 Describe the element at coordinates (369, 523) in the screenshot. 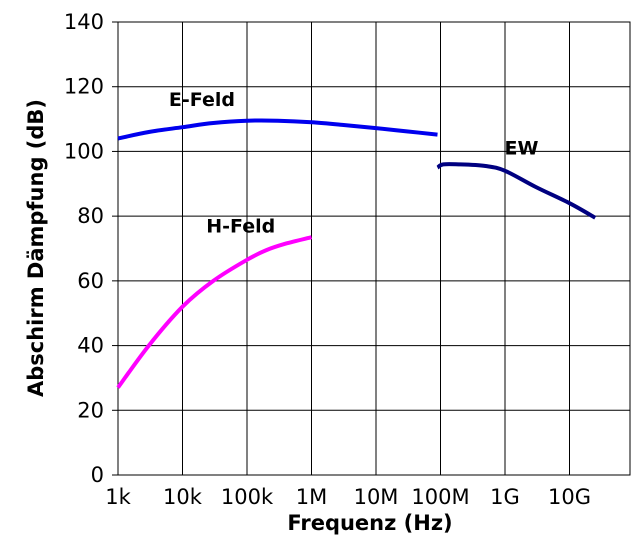

I see `x-axis-title: Frequenz (Hz)` at that location.